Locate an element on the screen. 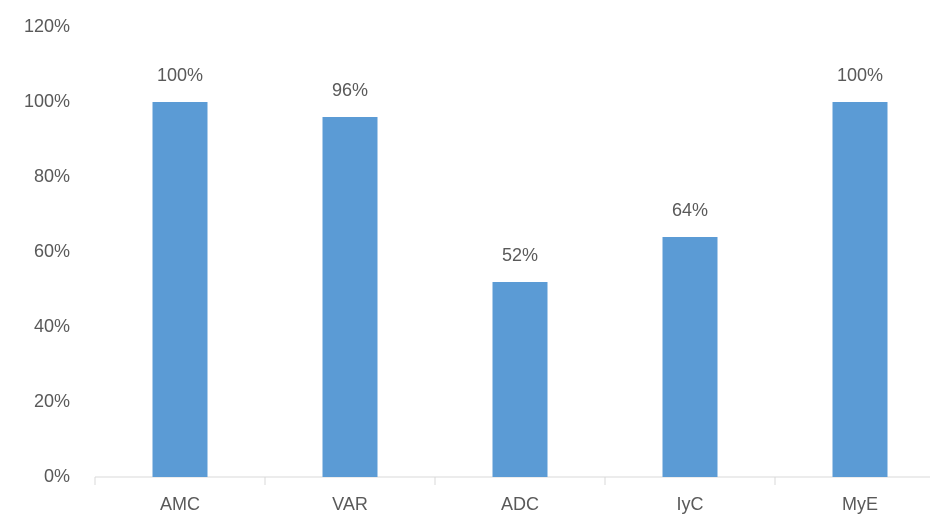  y-tick-label: 40% is located at coordinates (52, 326).